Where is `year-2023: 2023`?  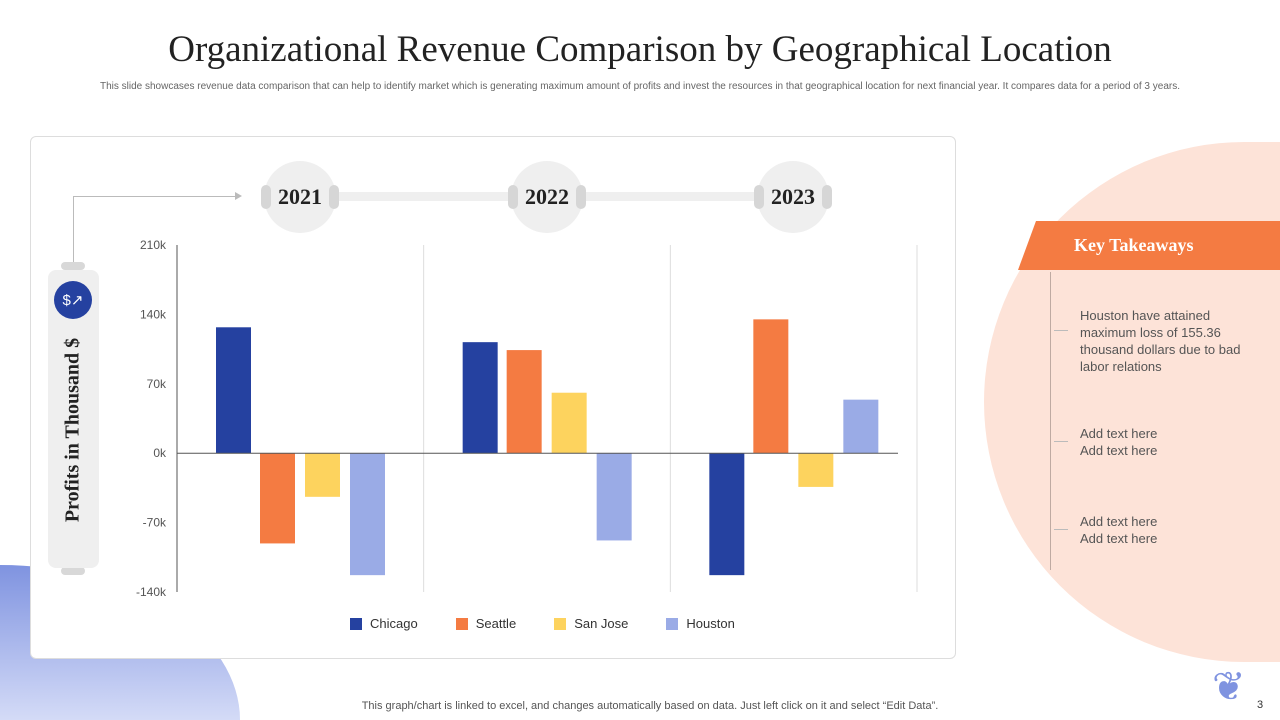 year-2023: 2023 is located at coordinates (793, 197).